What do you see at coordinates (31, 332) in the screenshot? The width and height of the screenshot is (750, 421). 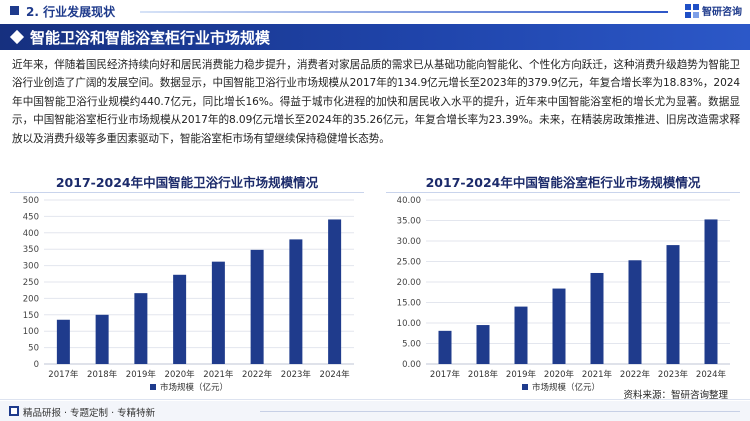 I see `y-tick-label: 100` at bounding box center [31, 332].